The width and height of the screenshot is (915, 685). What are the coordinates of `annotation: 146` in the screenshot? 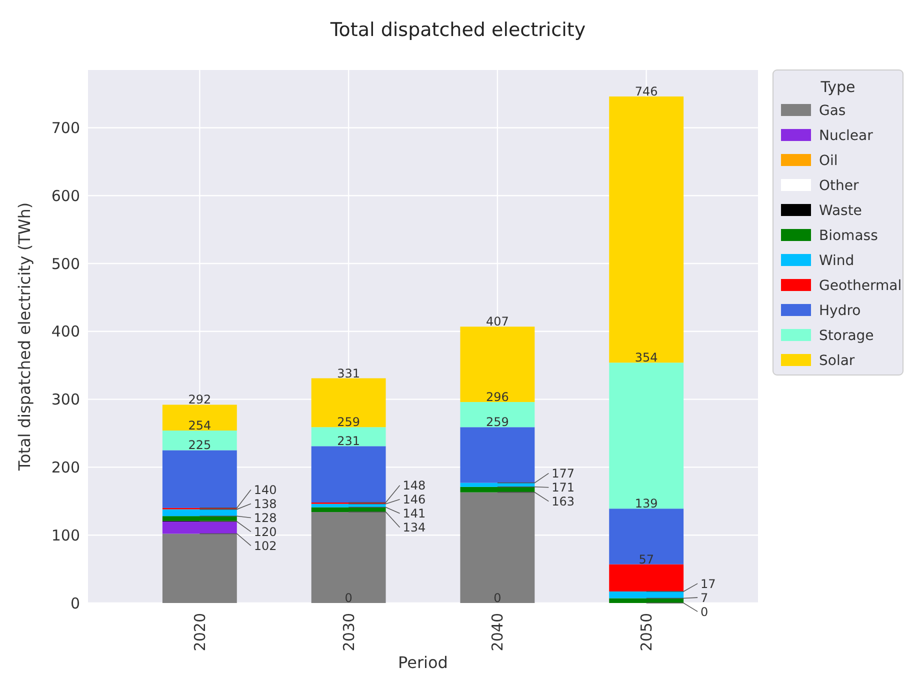 It's located at (414, 499).